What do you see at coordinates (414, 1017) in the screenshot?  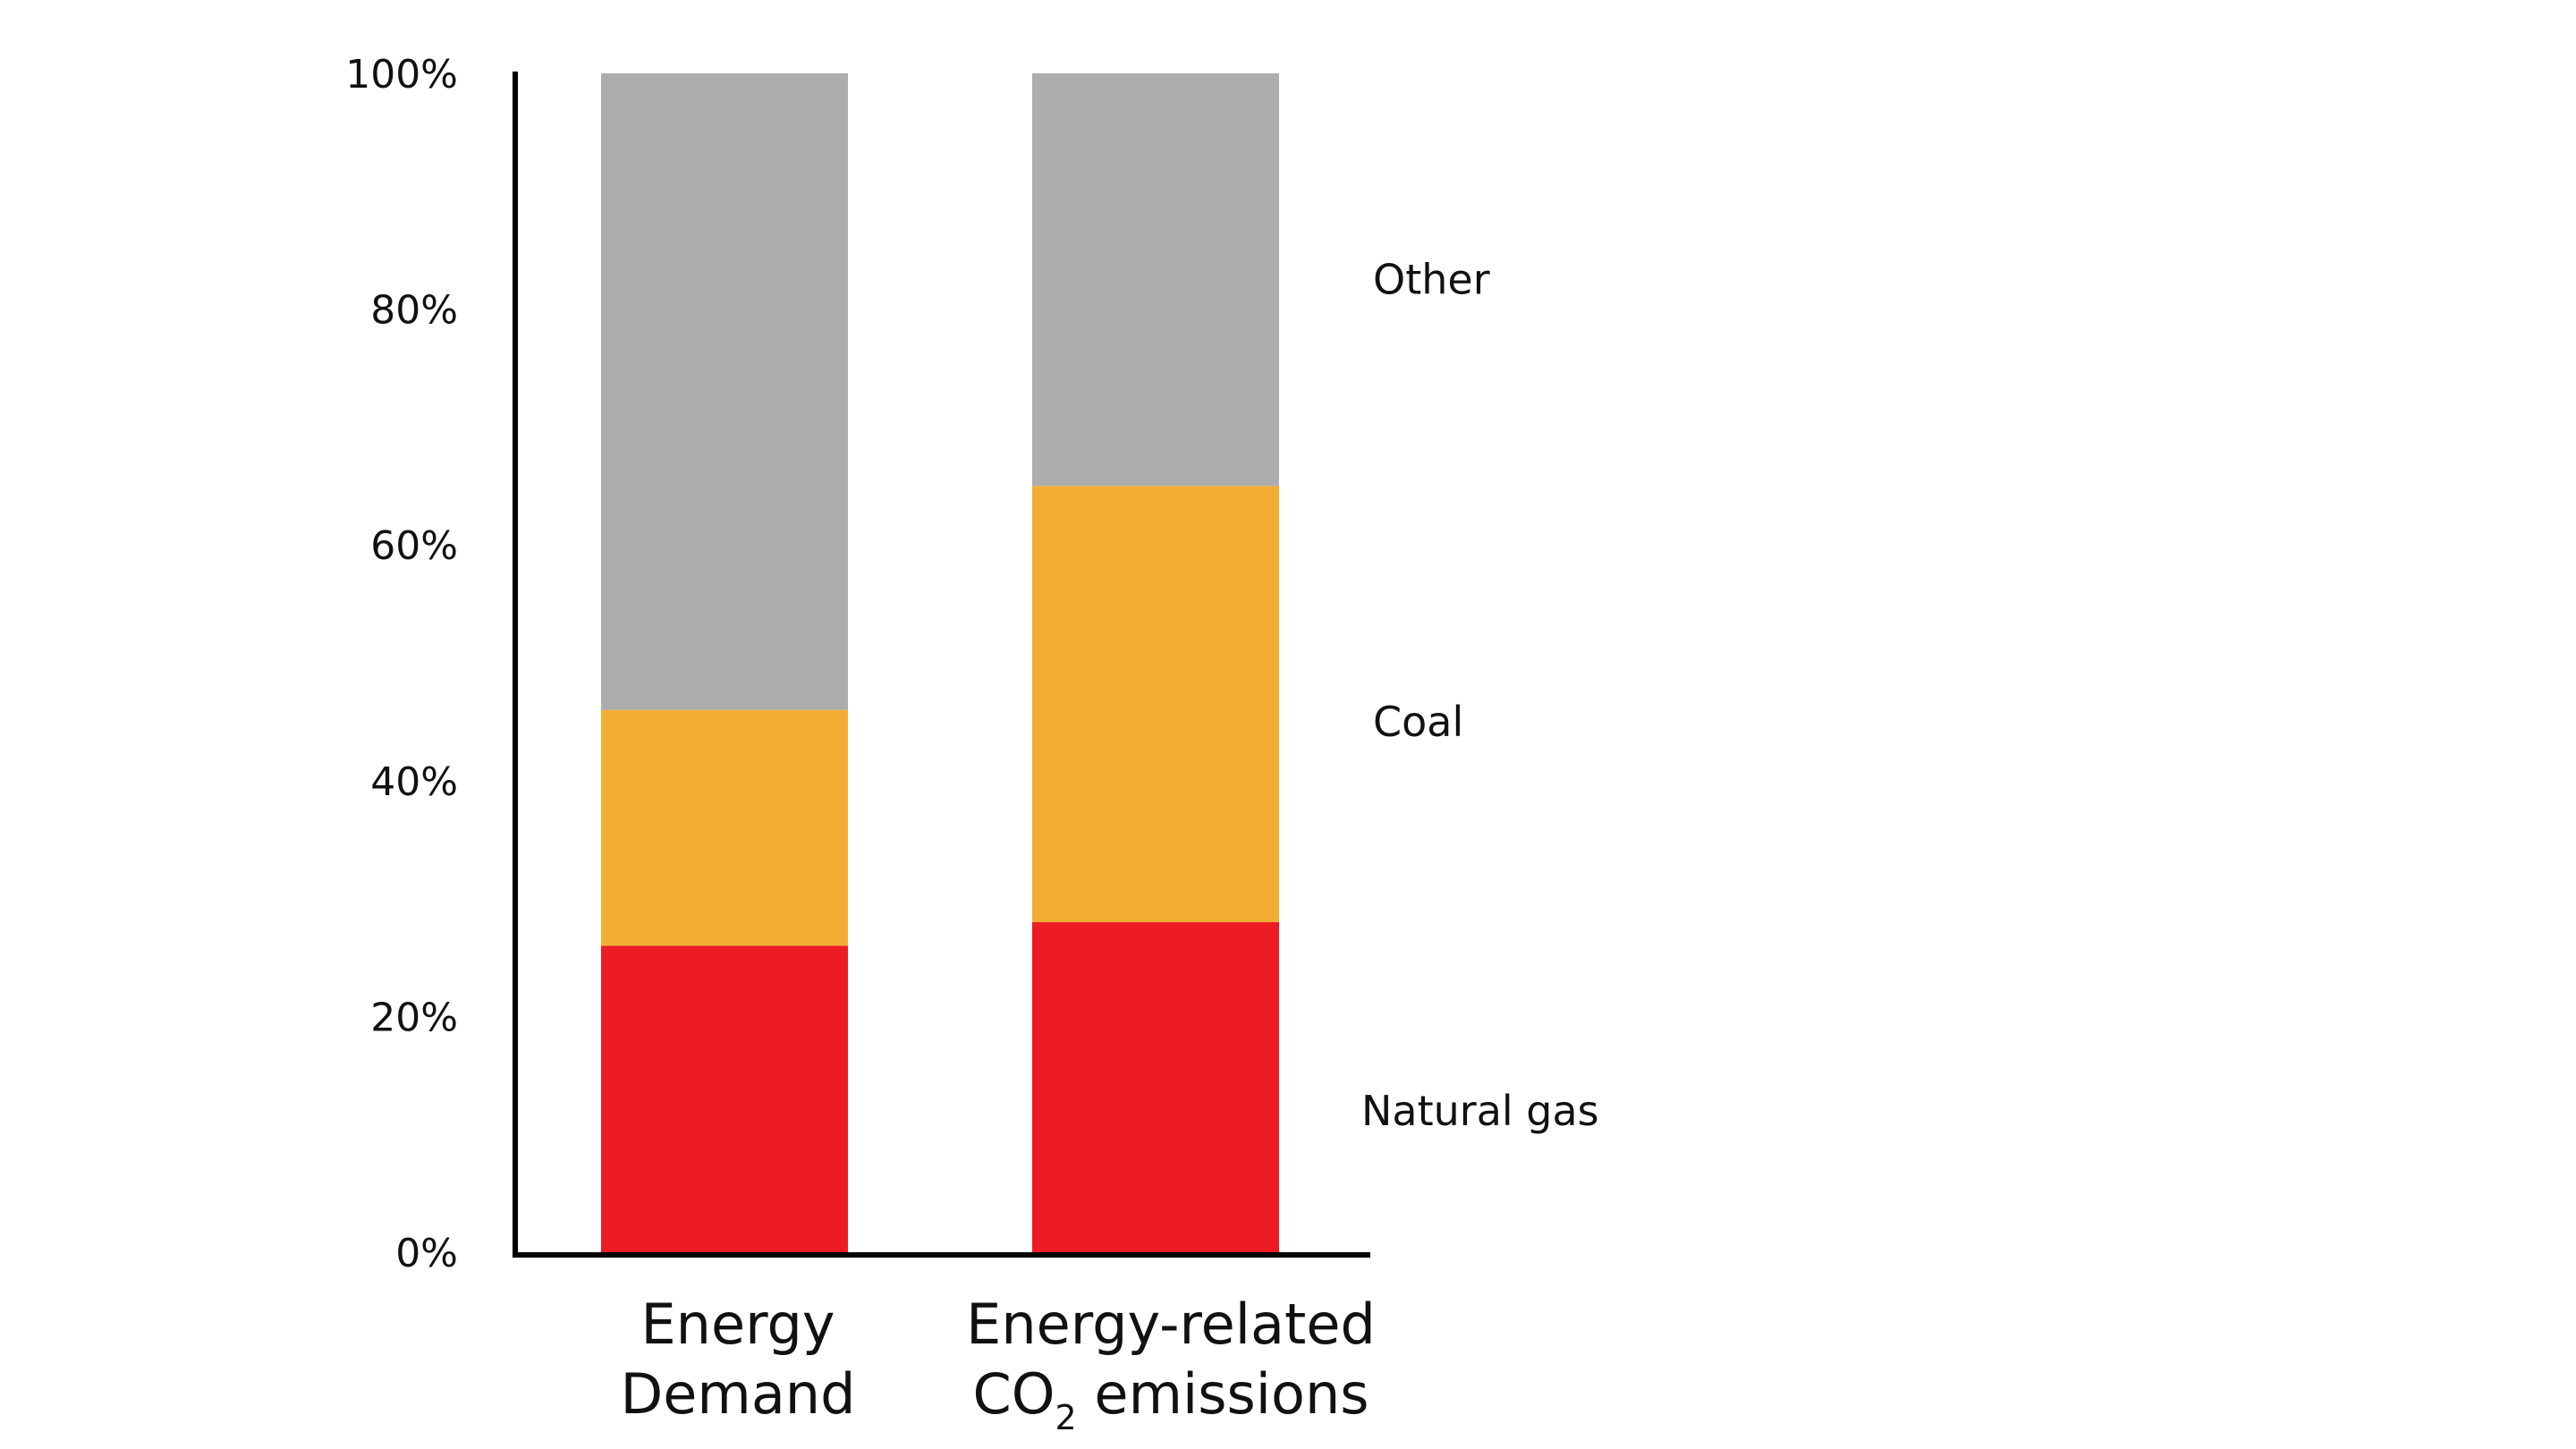 I see `y-tick-label: 20%` at bounding box center [414, 1017].